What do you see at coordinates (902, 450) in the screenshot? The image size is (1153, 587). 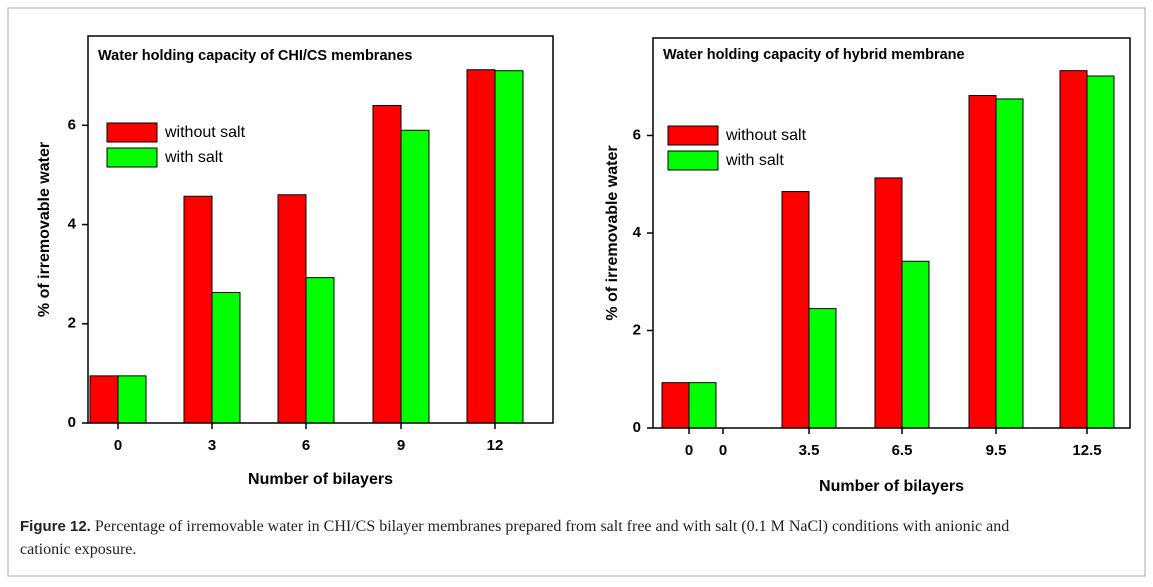 I see `x-tick-label: 6.5` at bounding box center [902, 450].